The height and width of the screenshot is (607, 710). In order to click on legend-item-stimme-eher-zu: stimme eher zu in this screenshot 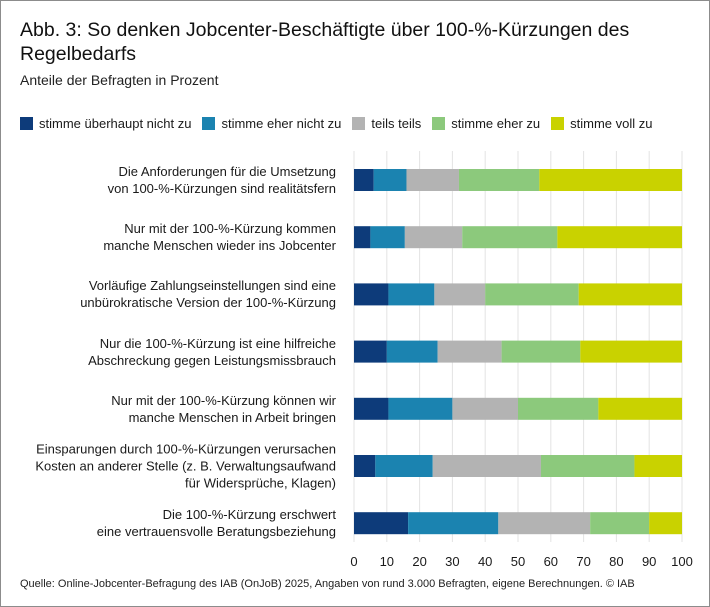, I will do `click(486, 123)`.